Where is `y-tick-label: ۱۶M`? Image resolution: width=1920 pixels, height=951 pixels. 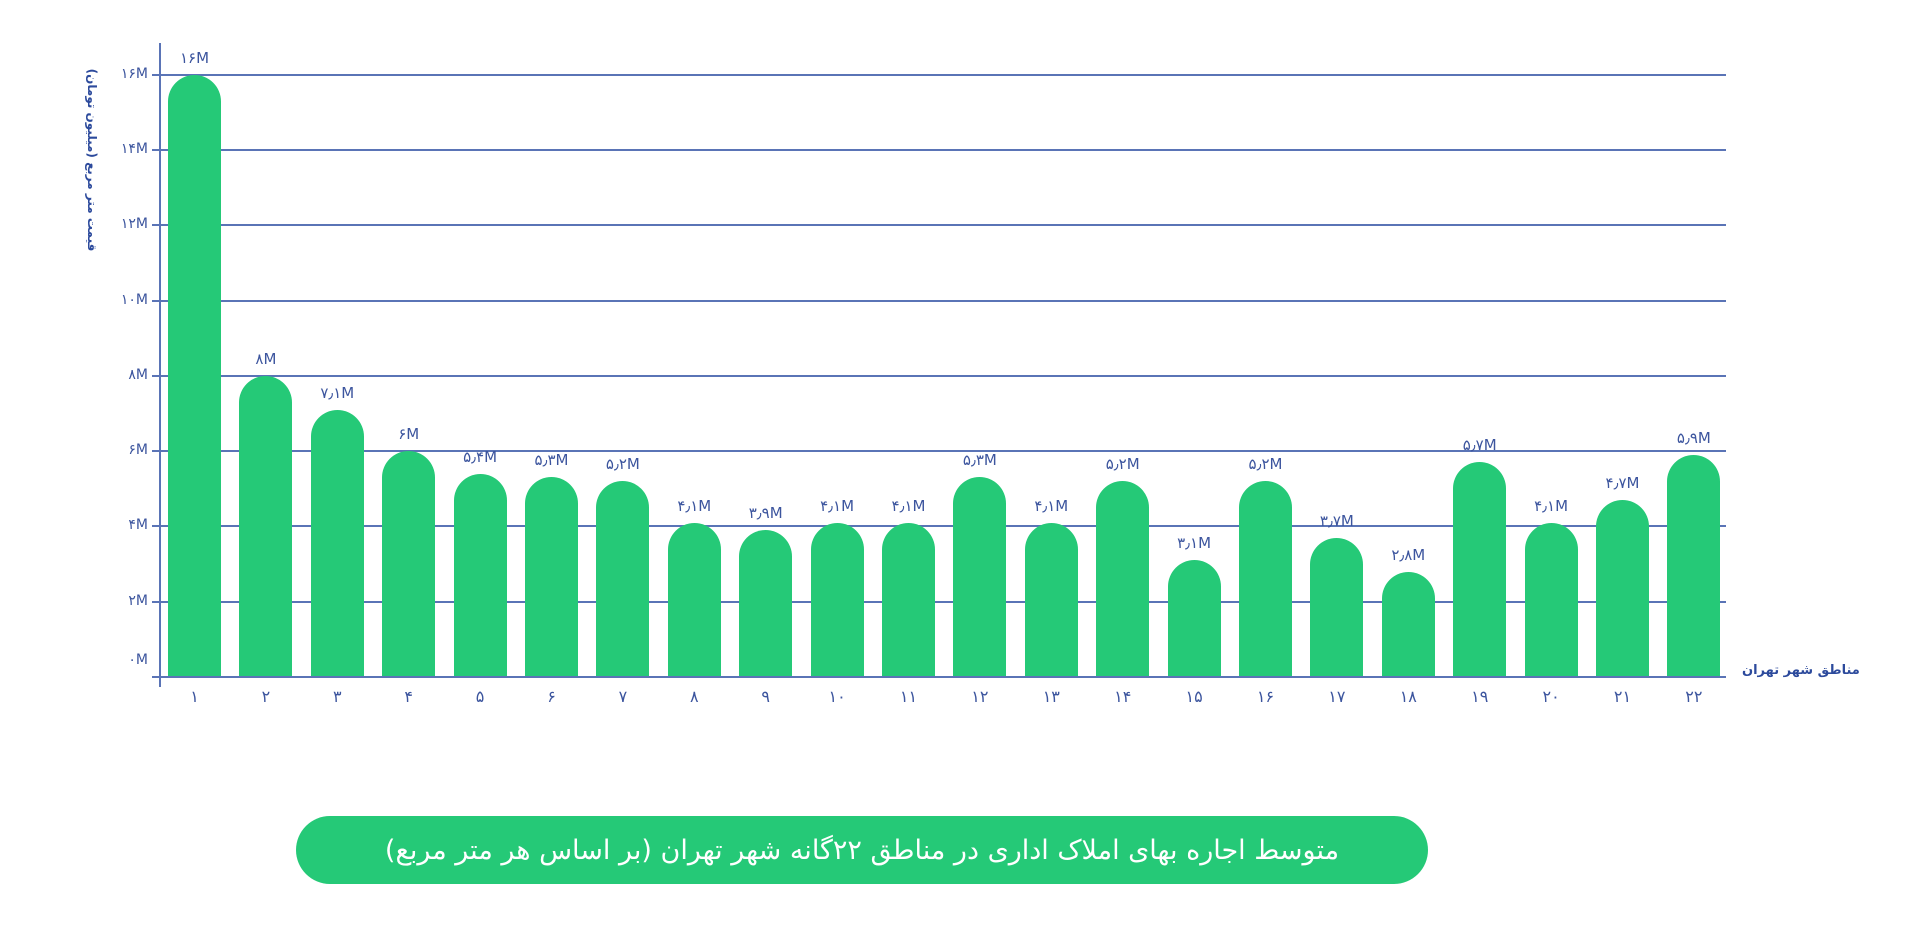
y-tick-label: ۱۶M is located at coordinates (134, 73).